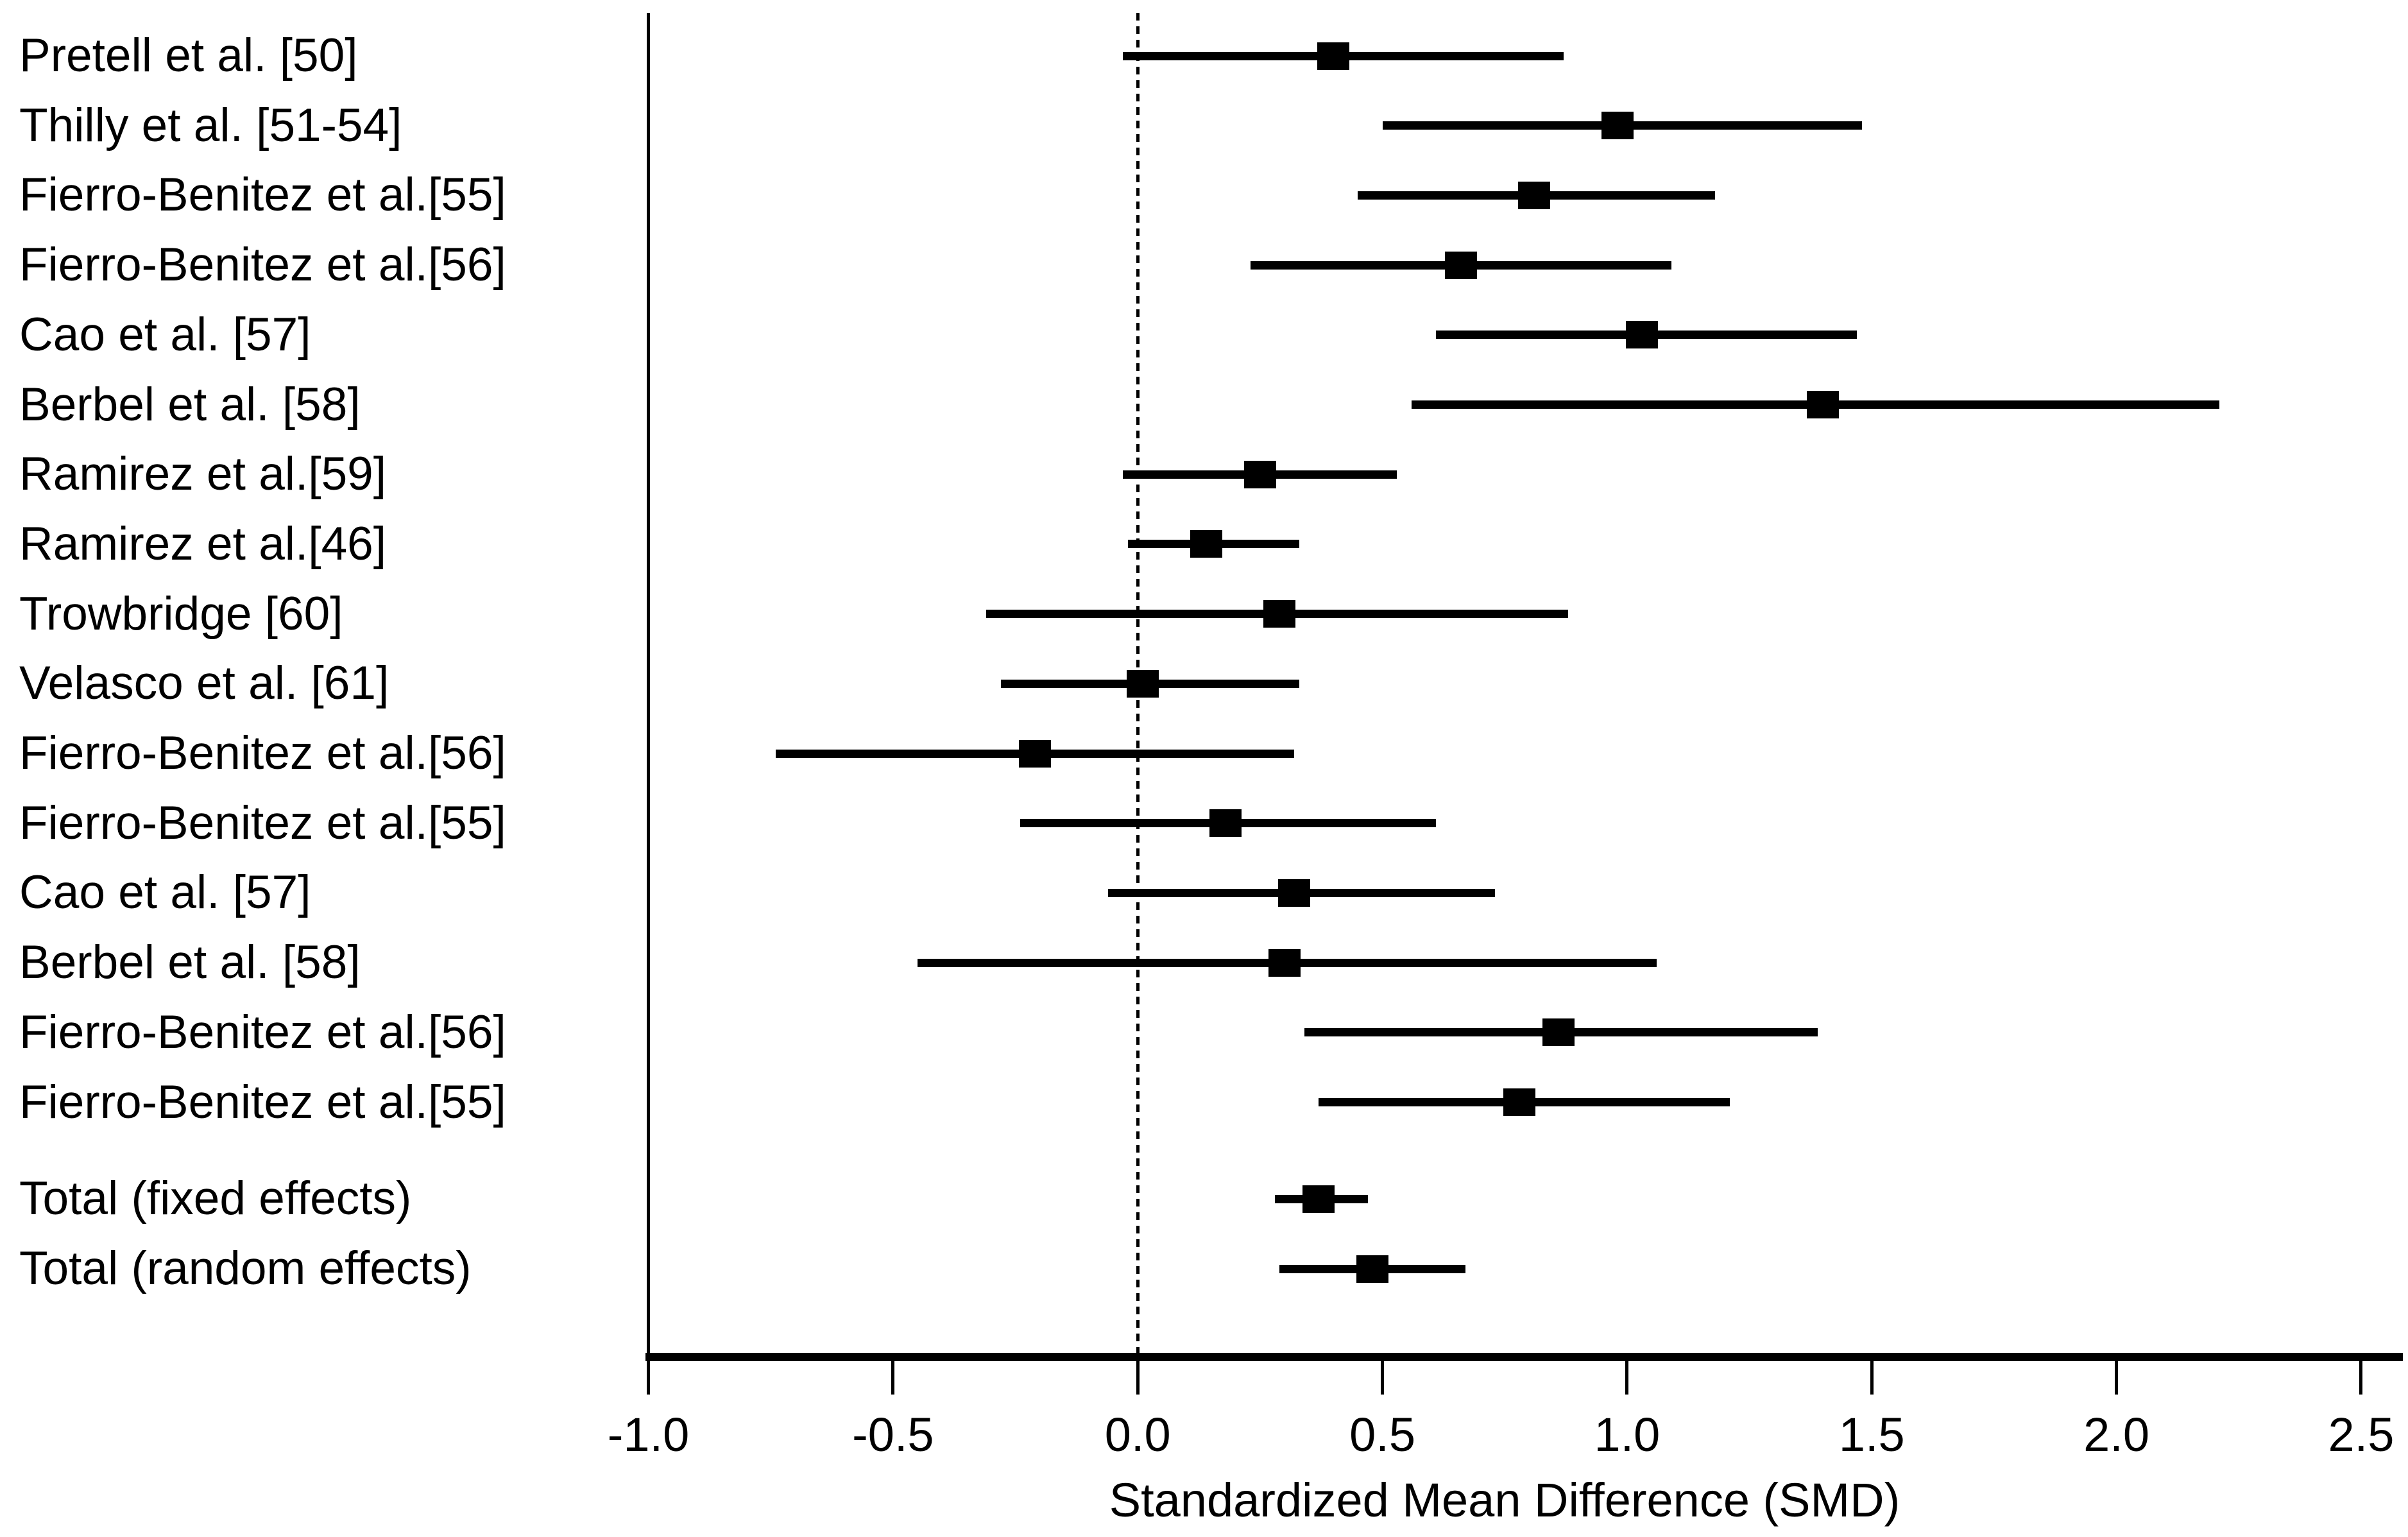 This screenshot has height=1537, width=2408. I want to click on x-axis-line, so click(1524, 1356).